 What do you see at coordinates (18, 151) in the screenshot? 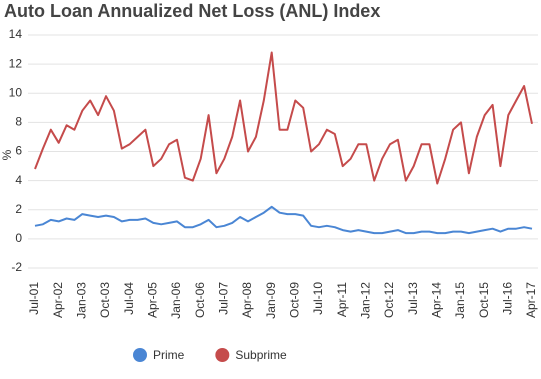
I see `y-tick-label: 6` at bounding box center [18, 151].